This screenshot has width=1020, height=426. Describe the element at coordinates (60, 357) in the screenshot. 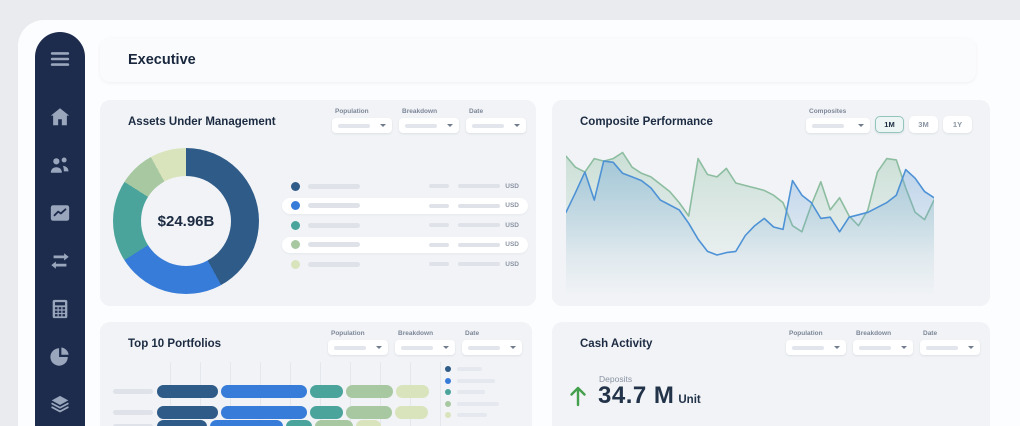

I see `allocation-icon` at that location.